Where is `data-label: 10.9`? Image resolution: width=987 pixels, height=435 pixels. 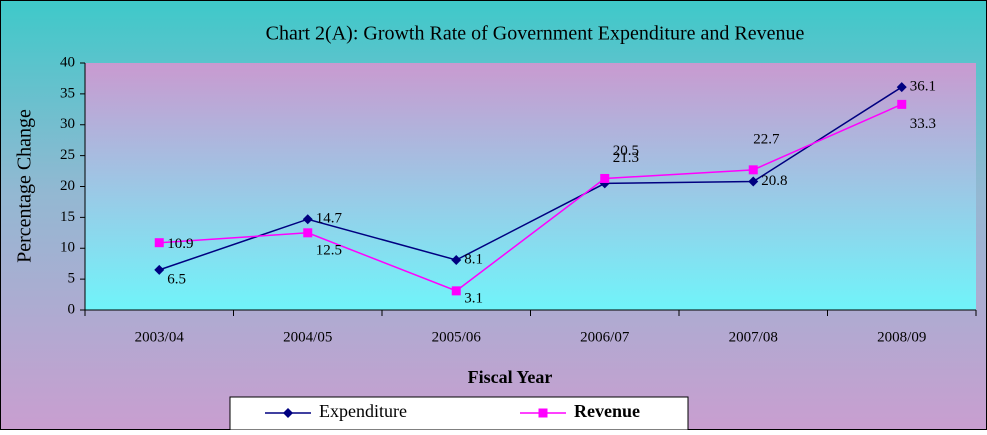
data-label: 10.9 is located at coordinates (180, 244).